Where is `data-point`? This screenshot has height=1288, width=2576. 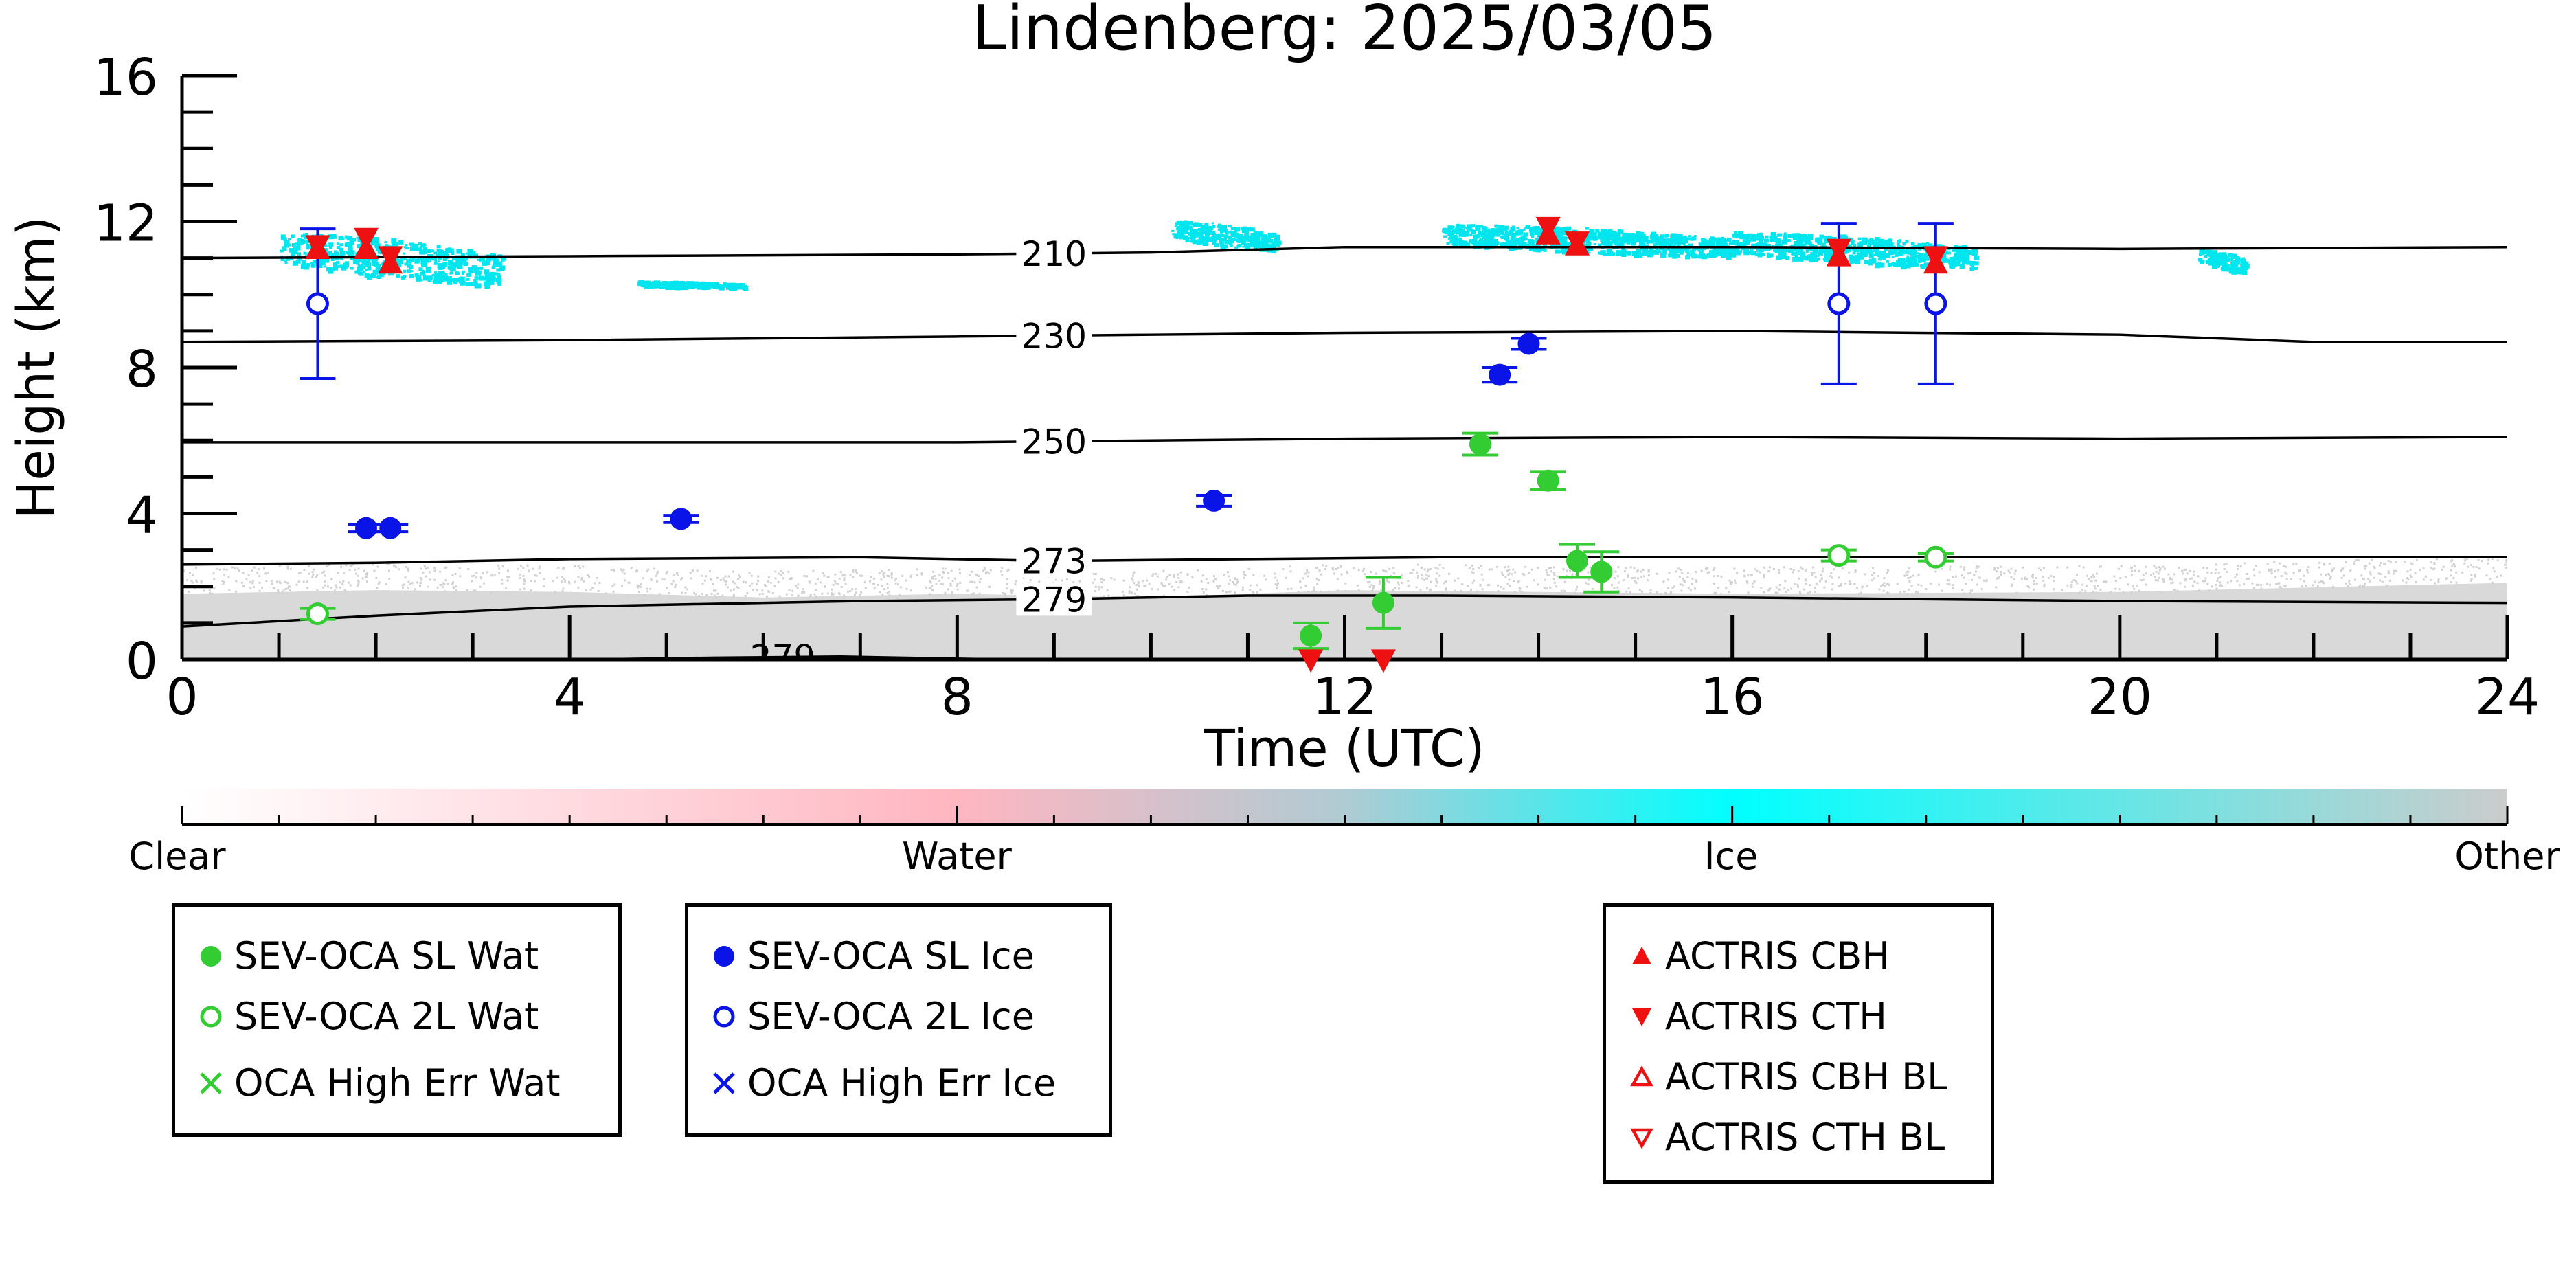 data-point is located at coordinates (1529, 343).